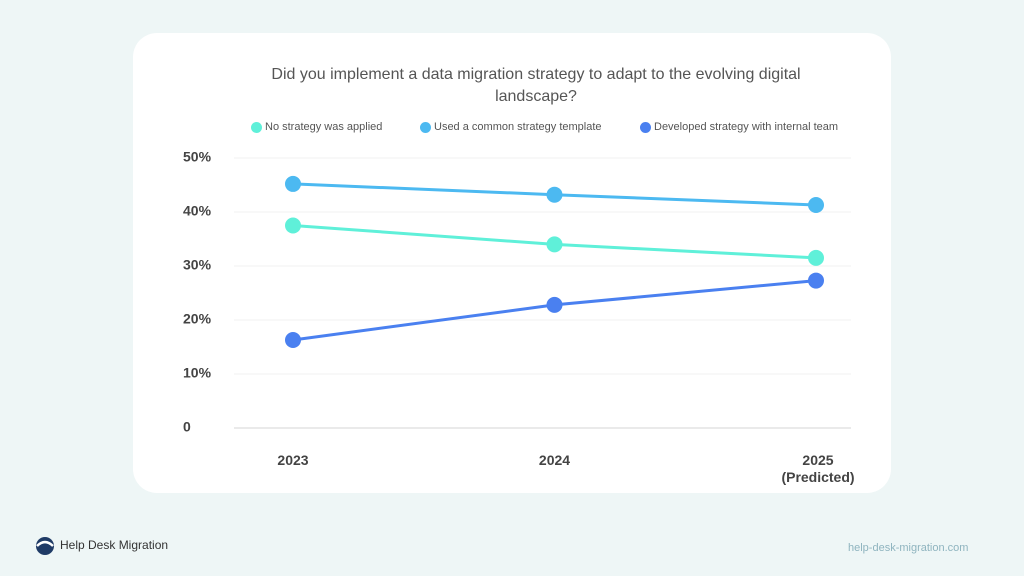 Image resolution: width=1024 pixels, height=576 pixels. What do you see at coordinates (746, 127) in the screenshot?
I see `legend-label: Developed strategy with internal team` at bounding box center [746, 127].